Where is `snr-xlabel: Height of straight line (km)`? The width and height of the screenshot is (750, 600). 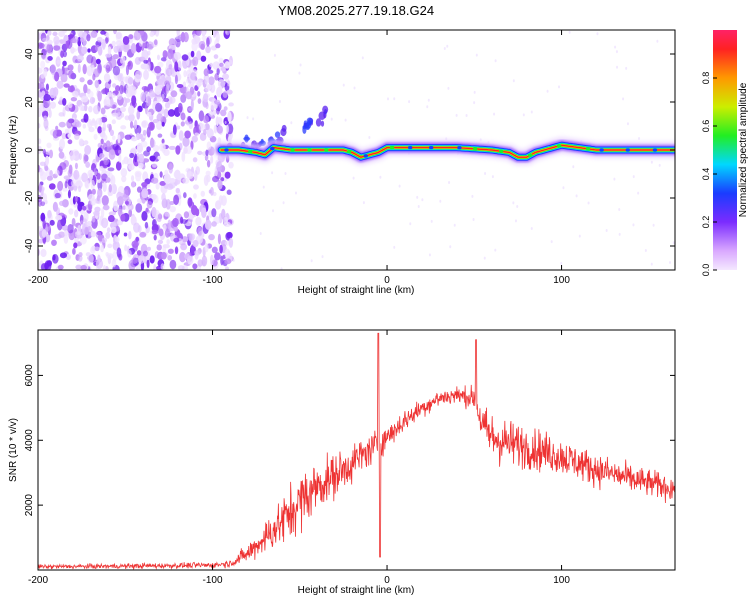
snr-xlabel: Height of straight line (km) is located at coordinates (356, 590).